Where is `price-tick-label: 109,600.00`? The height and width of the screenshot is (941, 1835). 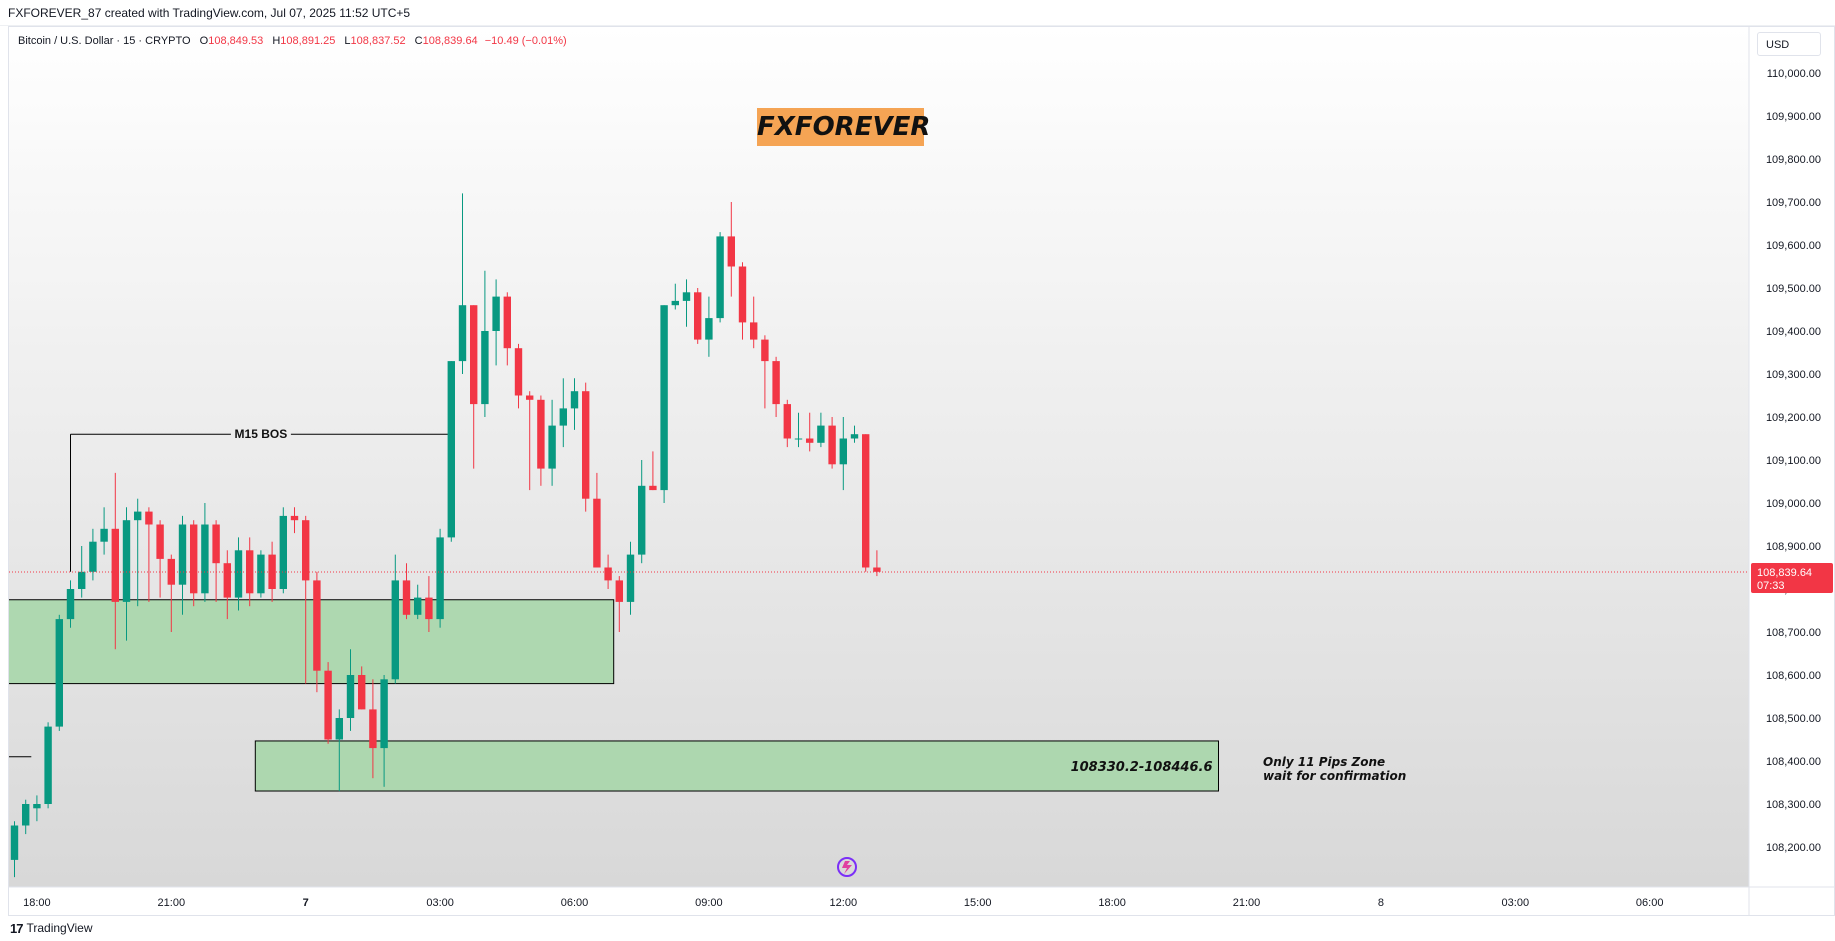 price-tick-label: 109,600.00 is located at coordinates (1793, 246).